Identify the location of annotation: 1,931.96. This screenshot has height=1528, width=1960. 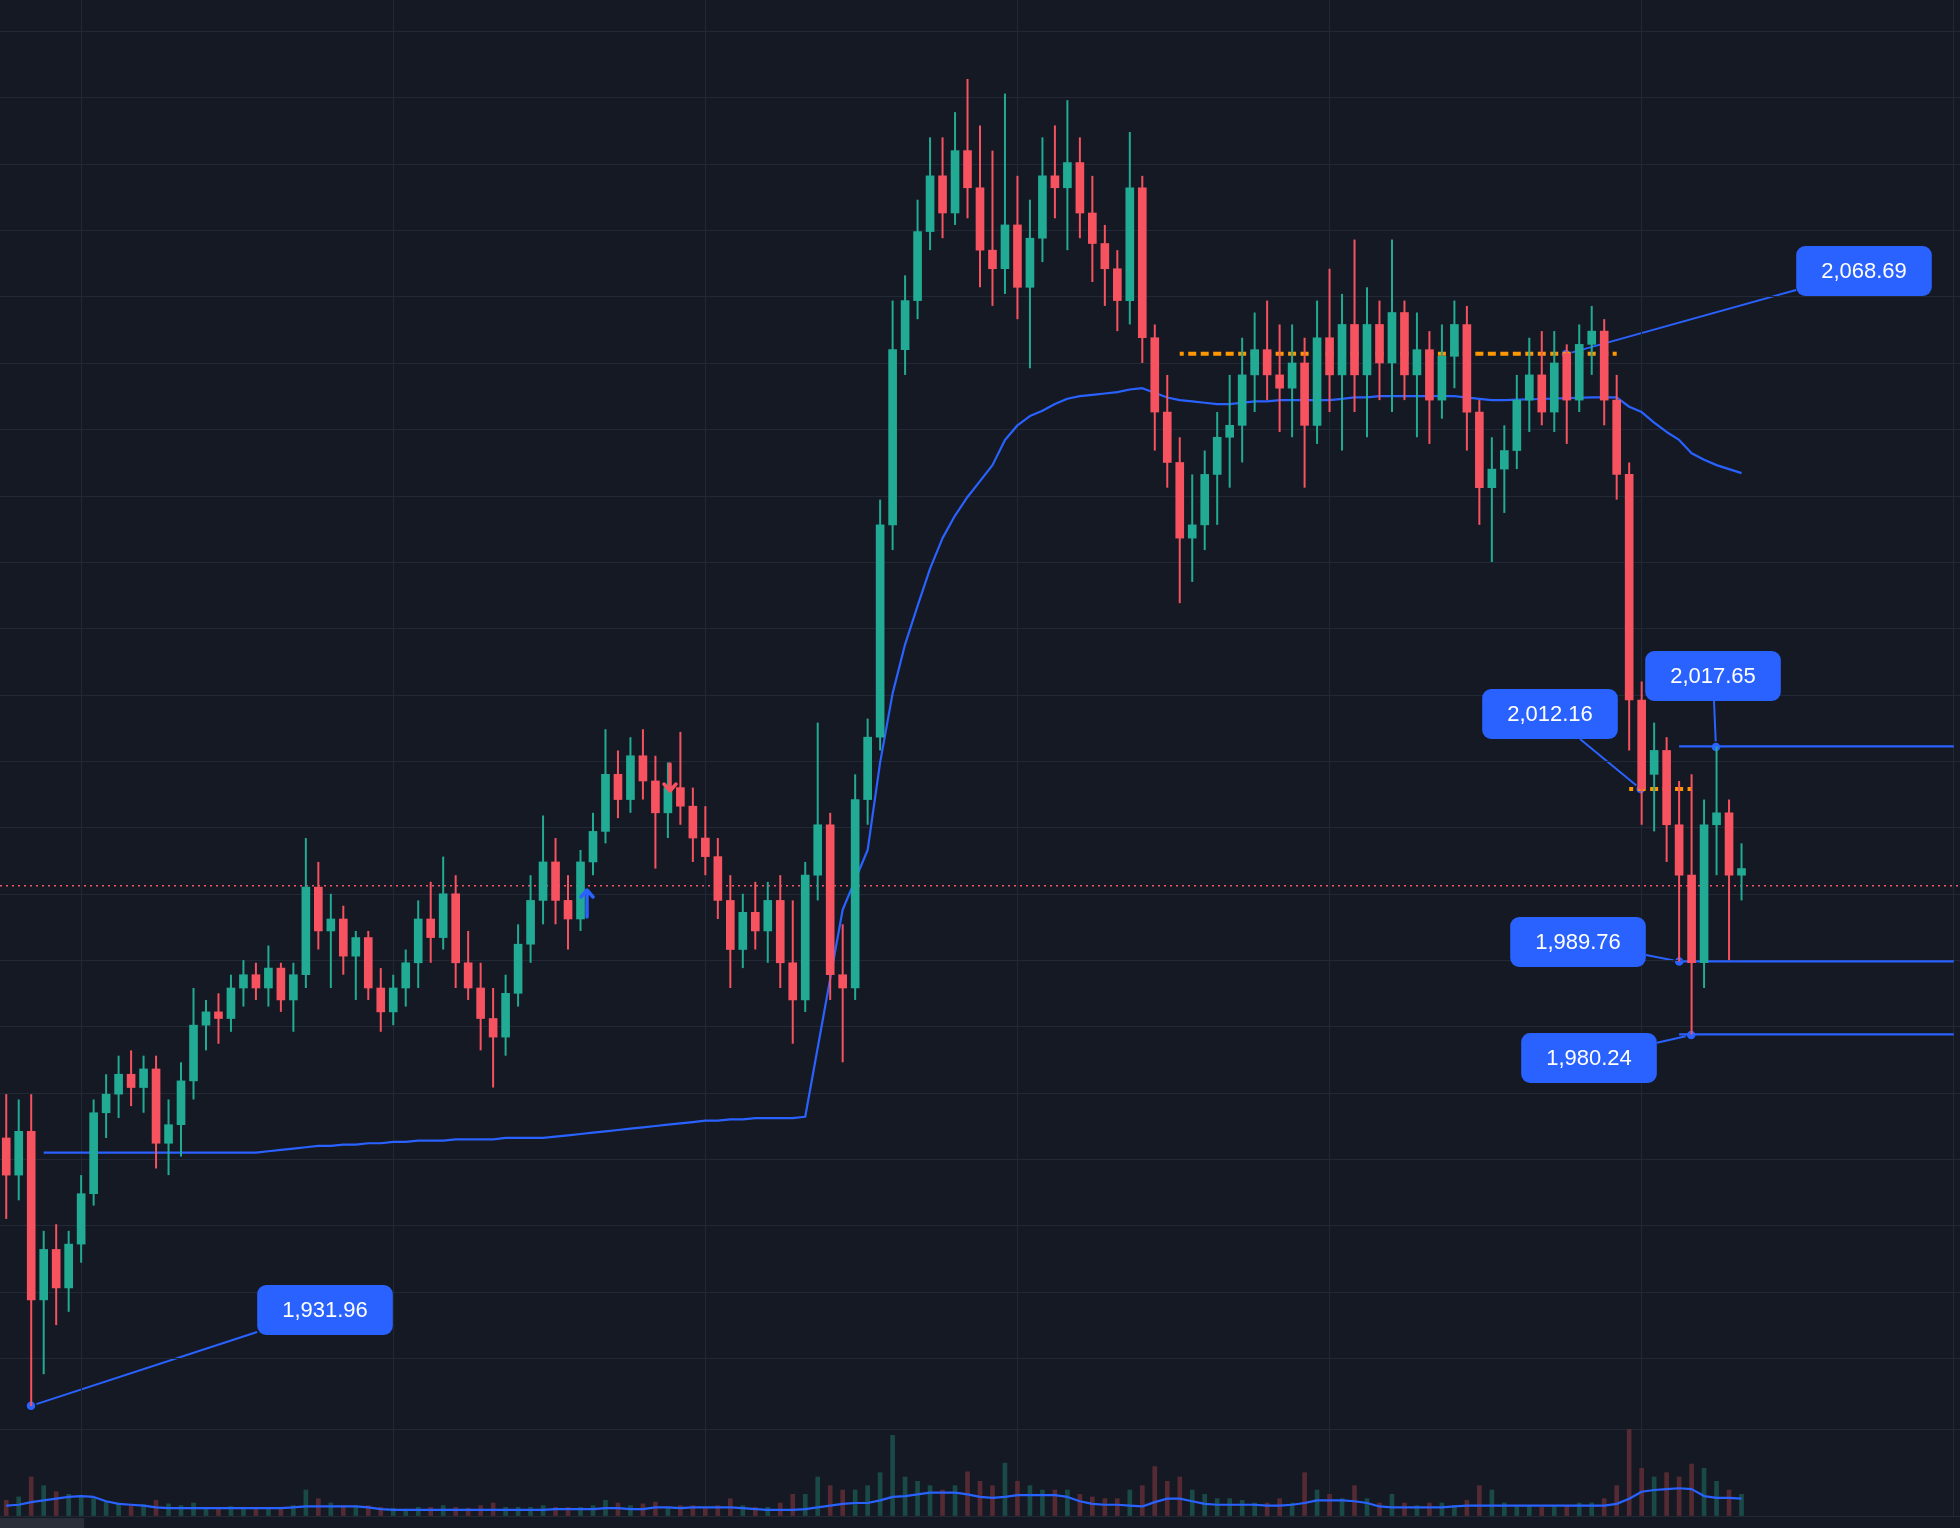
(325, 1310).